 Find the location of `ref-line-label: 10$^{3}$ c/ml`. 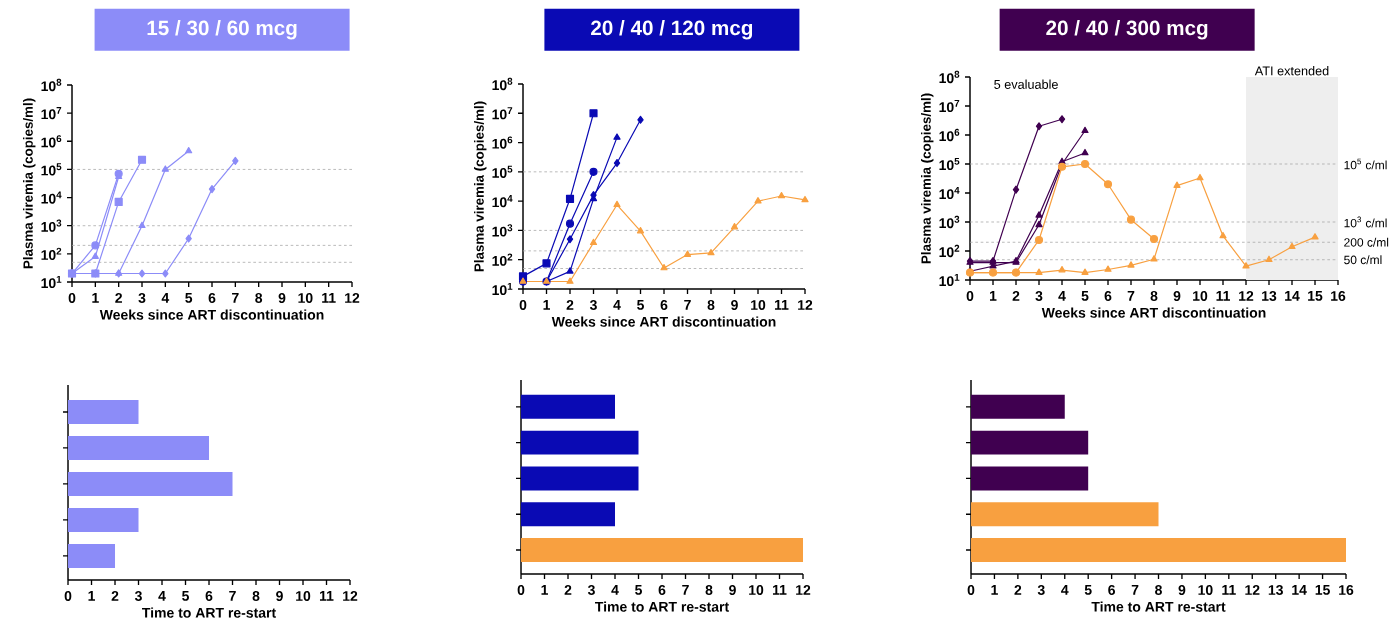

ref-line-label: 10$^{3}$ c/ml is located at coordinates (1365, 222).